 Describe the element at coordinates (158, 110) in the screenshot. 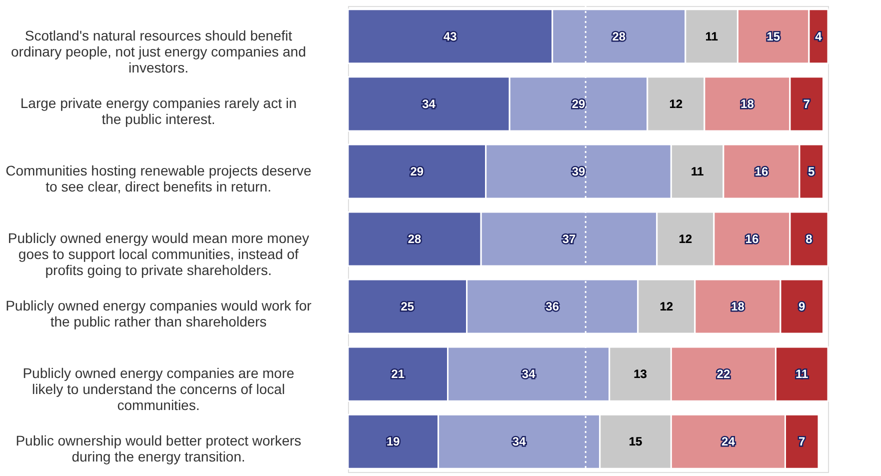

I see `y-tick-label: Large private energy companies rarely act in the public interest.` at that location.